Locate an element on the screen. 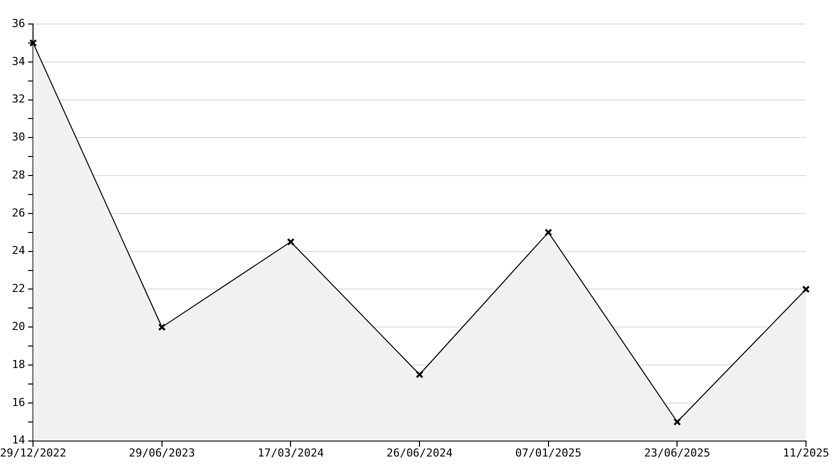  x-tick-label: 29/06/2023 is located at coordinates (162, 453).